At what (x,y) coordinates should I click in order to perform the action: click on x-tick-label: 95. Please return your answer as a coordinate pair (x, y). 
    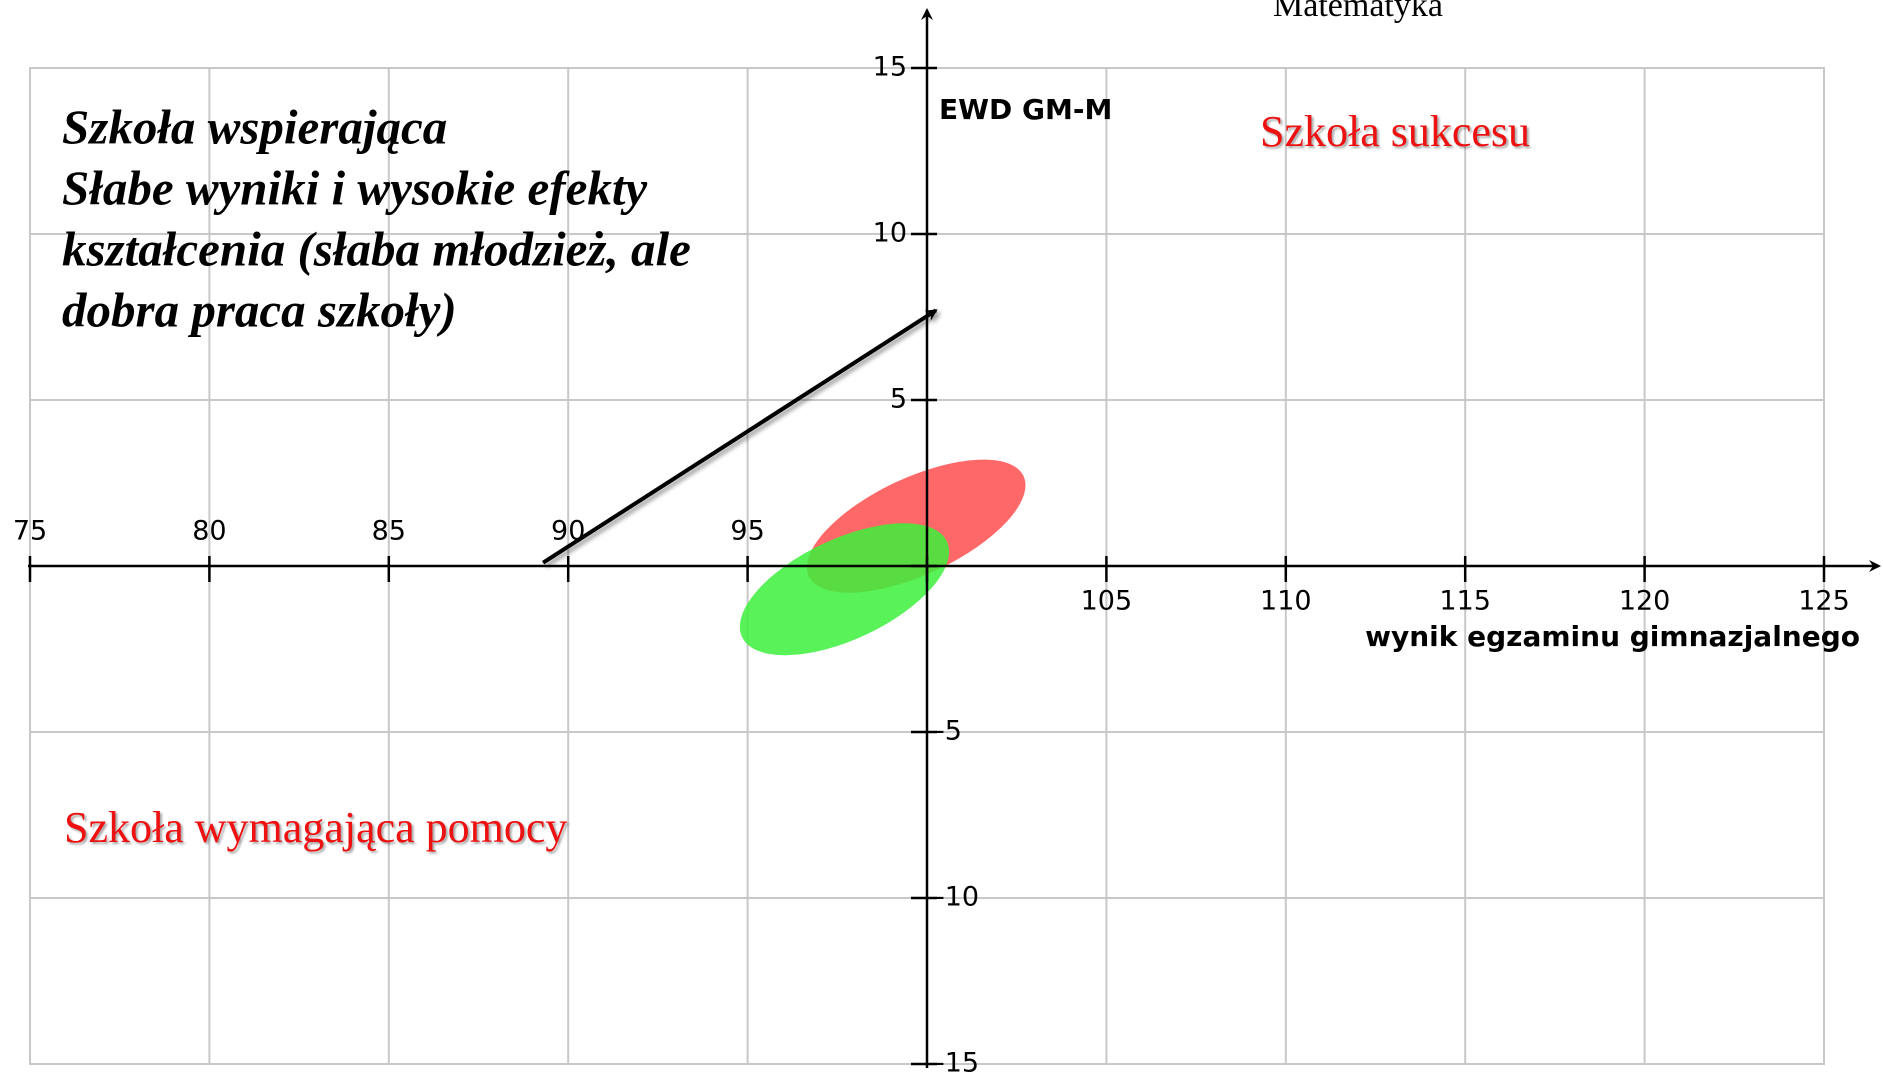
    Looking at the image, I should click on (747, 531).